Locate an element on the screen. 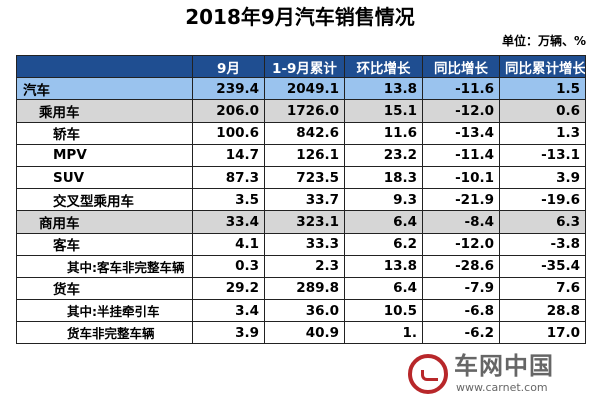  table-cell: 23.2 is located at coordinates (383, 155).